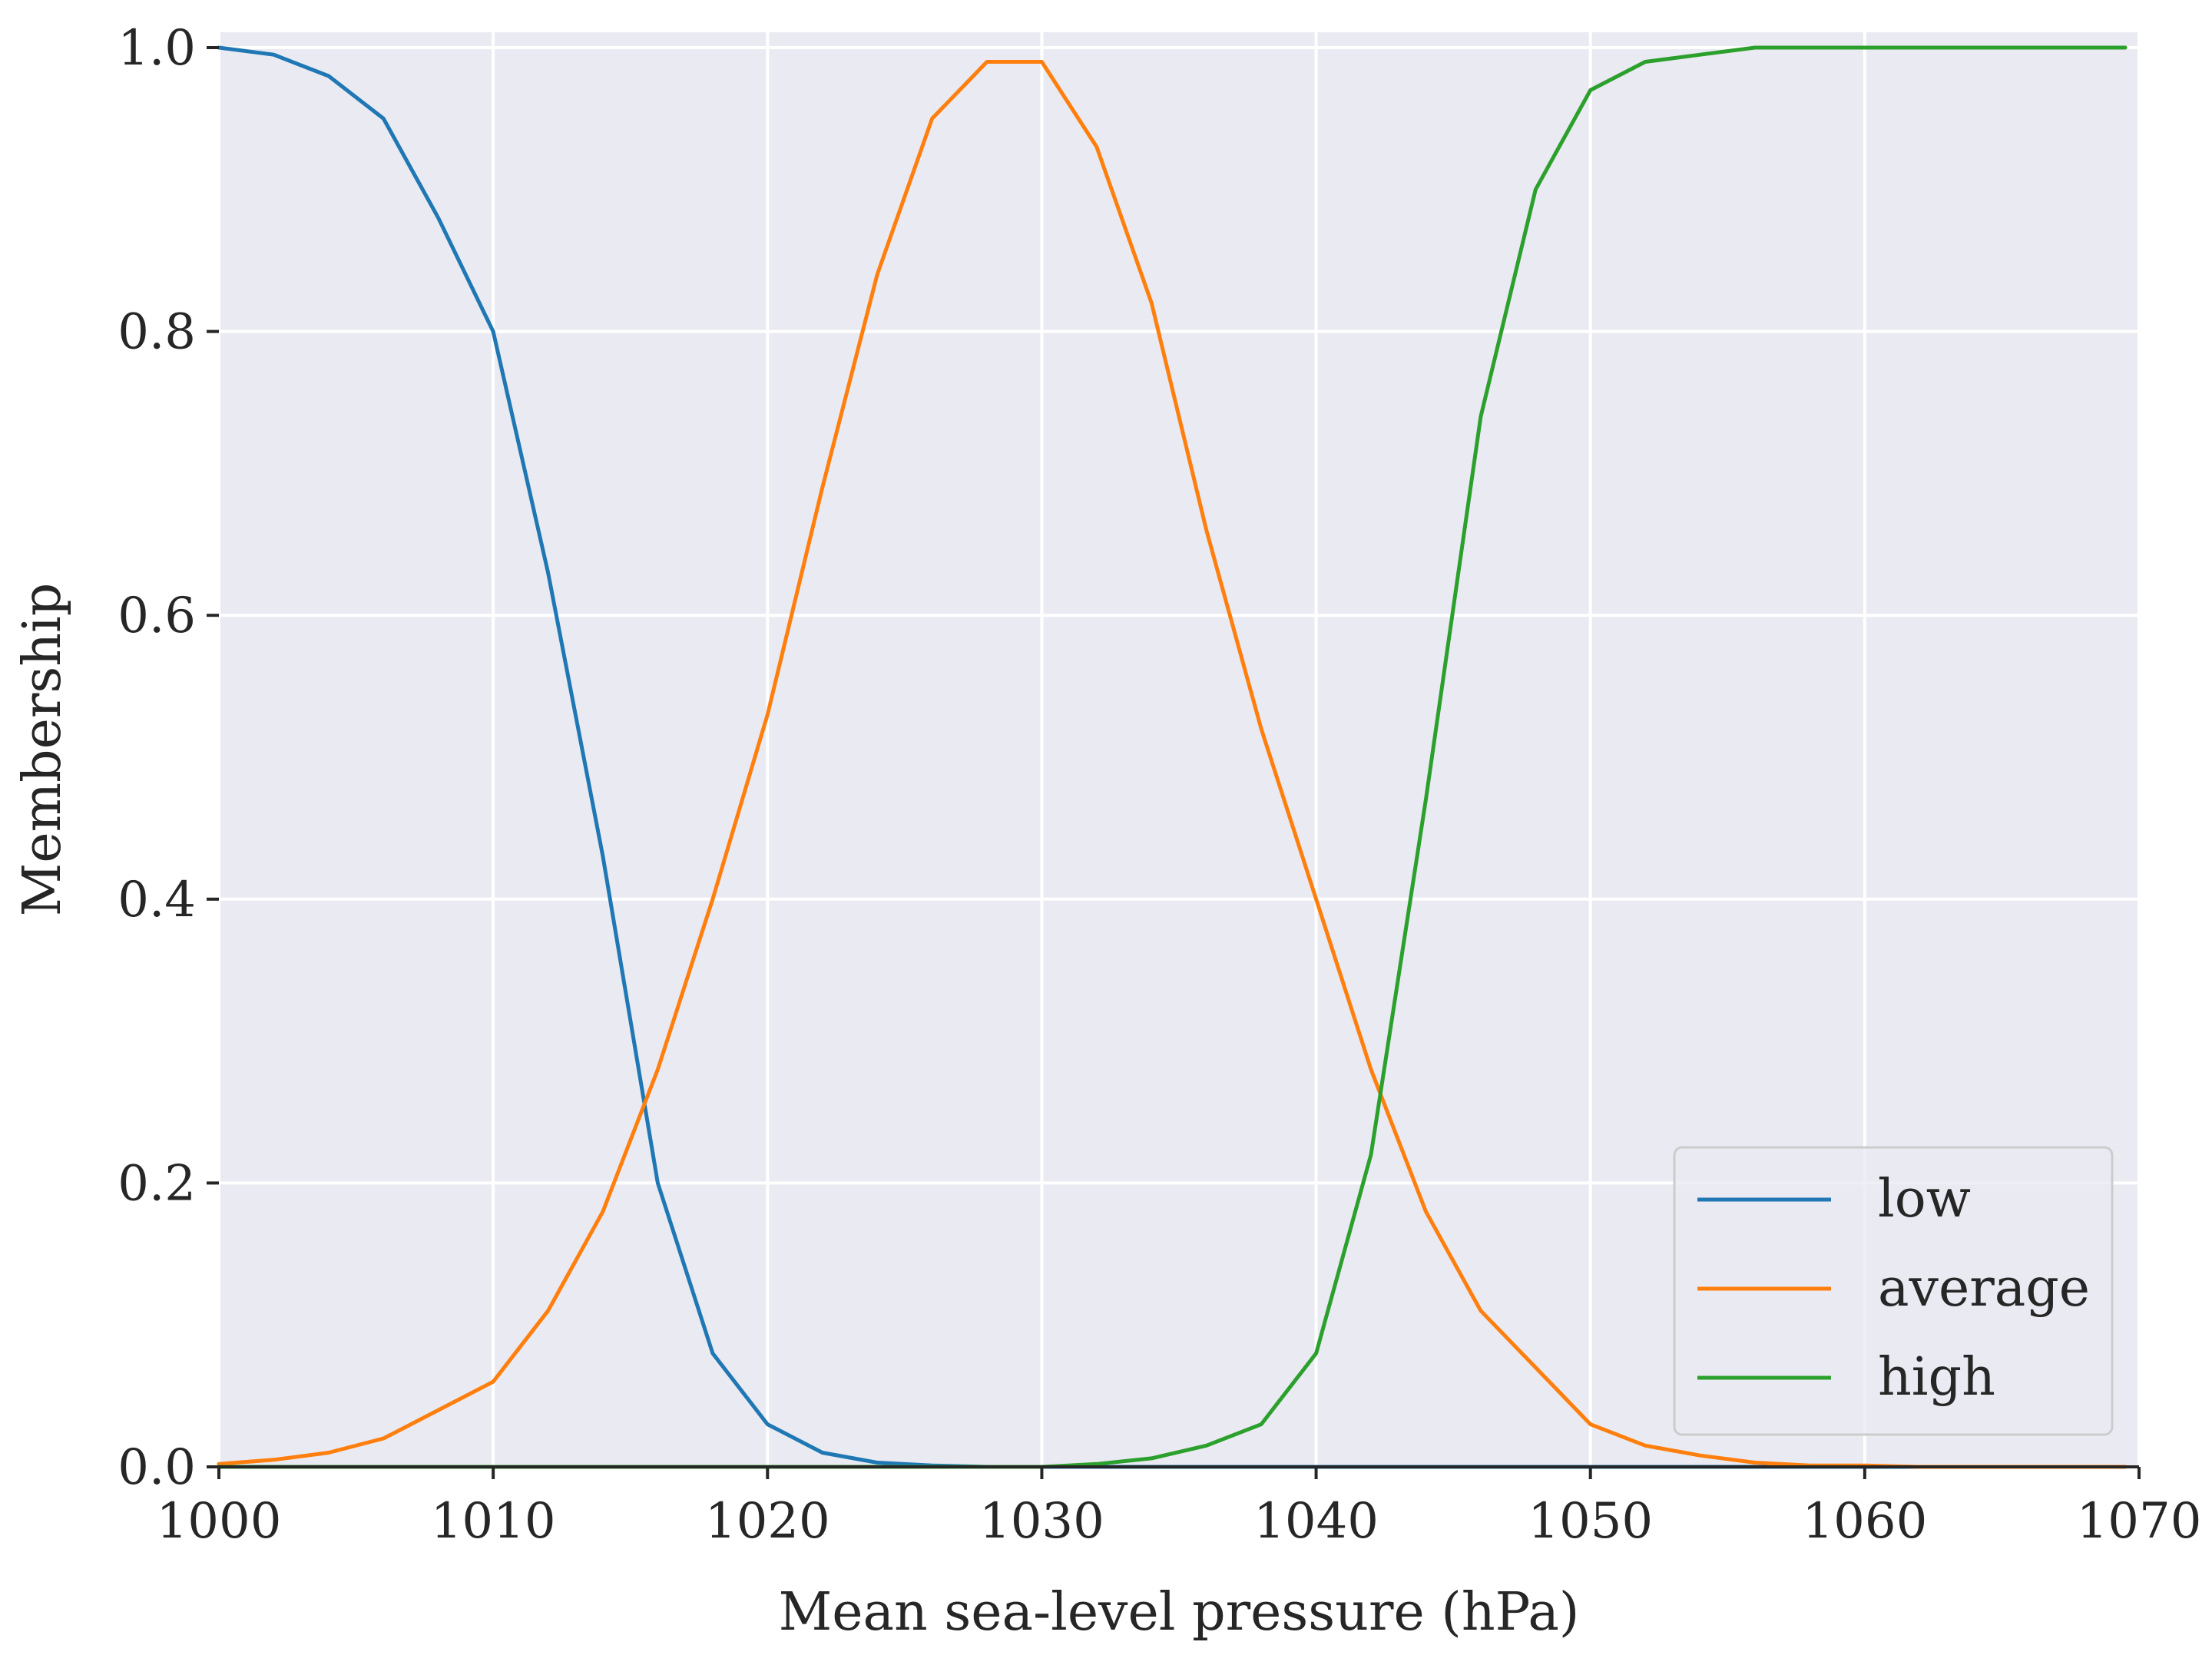  I want to click on x-tick-label: 1040, so click(1316, 1521).